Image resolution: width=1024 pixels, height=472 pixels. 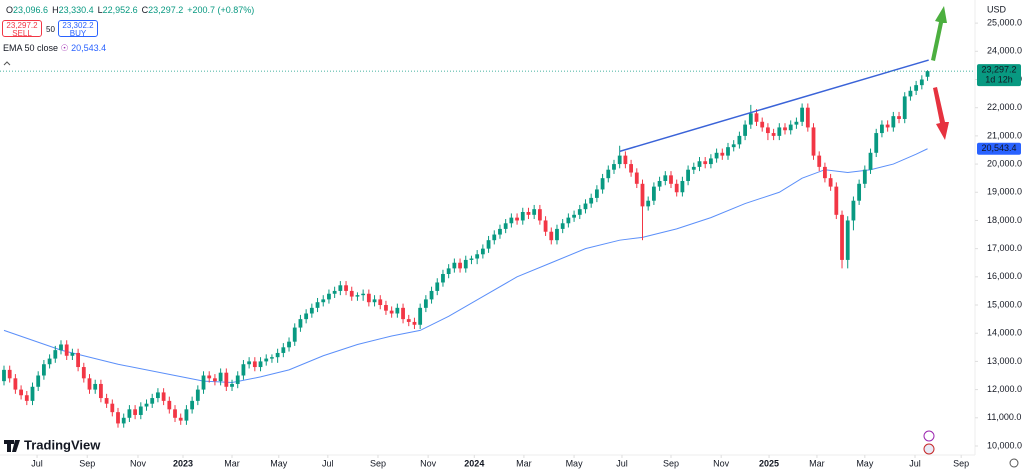 I want to click on ohlc-value: 22,952.6, so click(x=120, y=10).